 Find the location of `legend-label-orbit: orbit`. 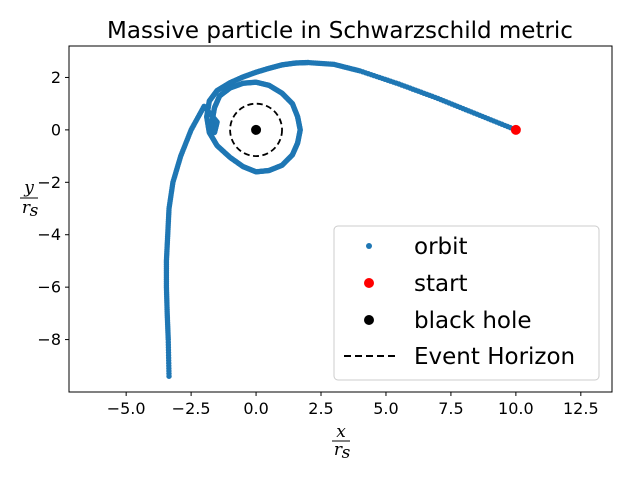

legend-label-orbit: orbit is located at coordinates (441, 247).